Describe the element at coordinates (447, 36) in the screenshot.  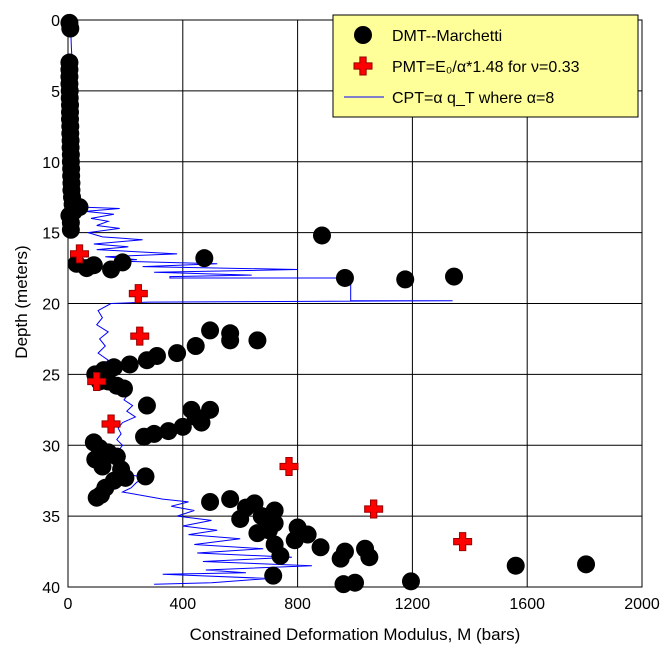
I see `legend-label: DMT--Marchetti` at that location.